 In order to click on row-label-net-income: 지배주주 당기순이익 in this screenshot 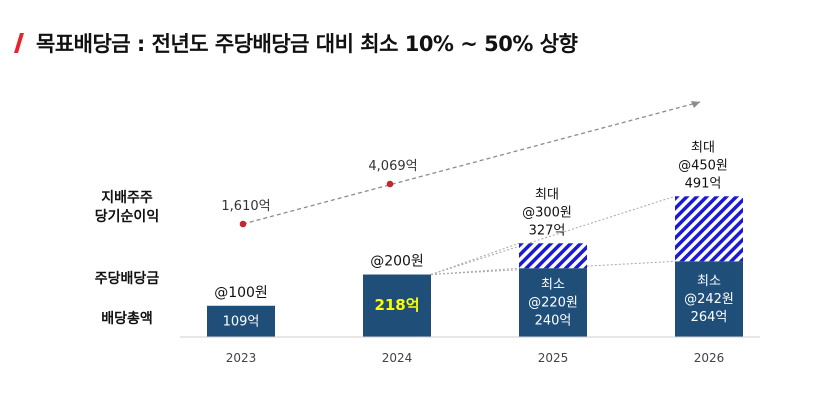, I will do `click(127, 207)`.